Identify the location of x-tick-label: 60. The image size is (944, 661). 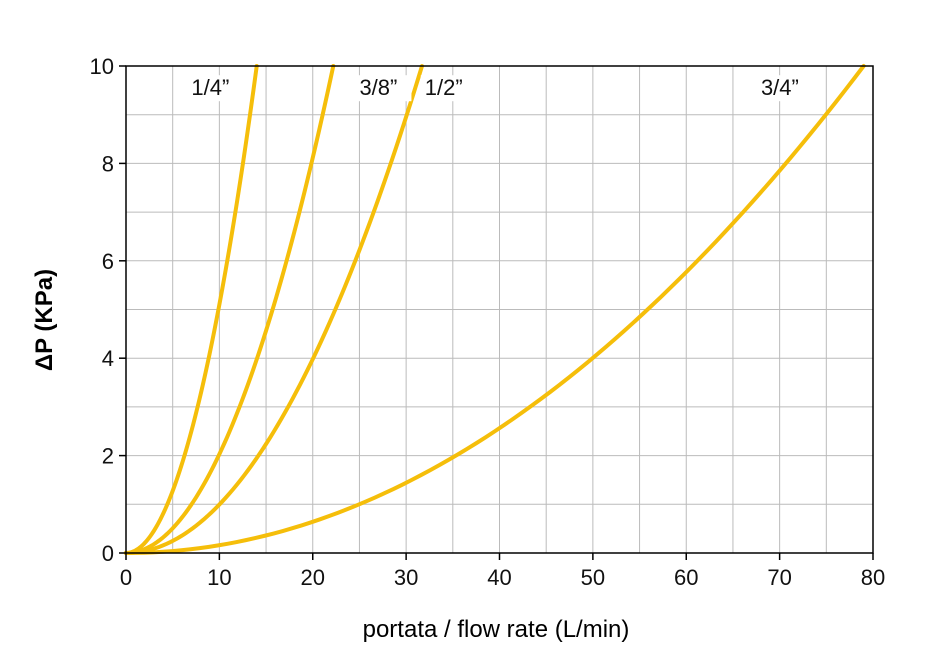
(686, 577).